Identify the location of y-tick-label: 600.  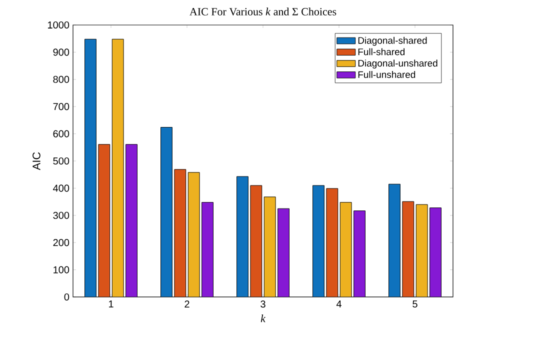
(61, 134).